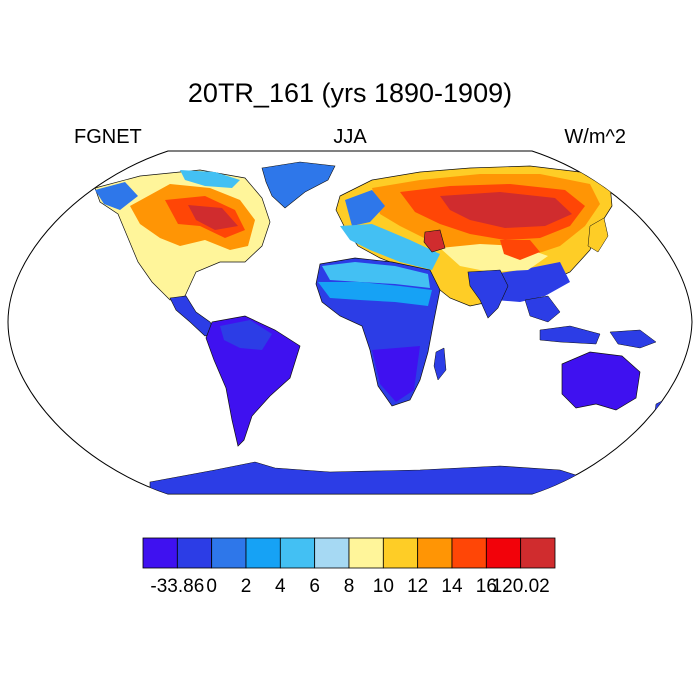 Image resolution: width=700 pixels, height=700 pixels. Describe the element at coordinates (108, 137) in the screenshot. I see `variable-label: FGNET` at that location.